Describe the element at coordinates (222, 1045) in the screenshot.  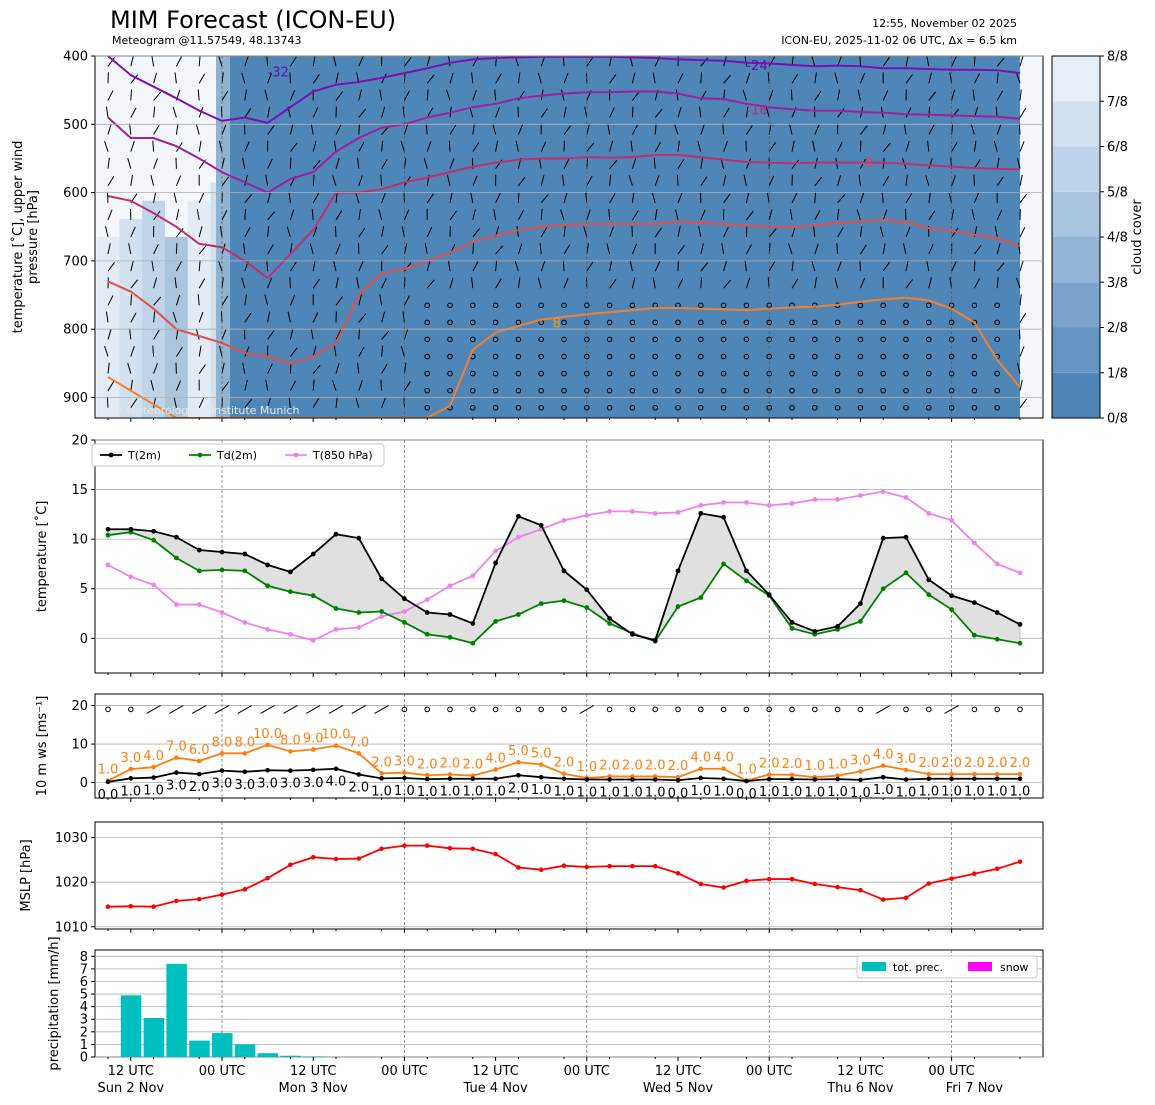
I see `precip-bar` at that location.